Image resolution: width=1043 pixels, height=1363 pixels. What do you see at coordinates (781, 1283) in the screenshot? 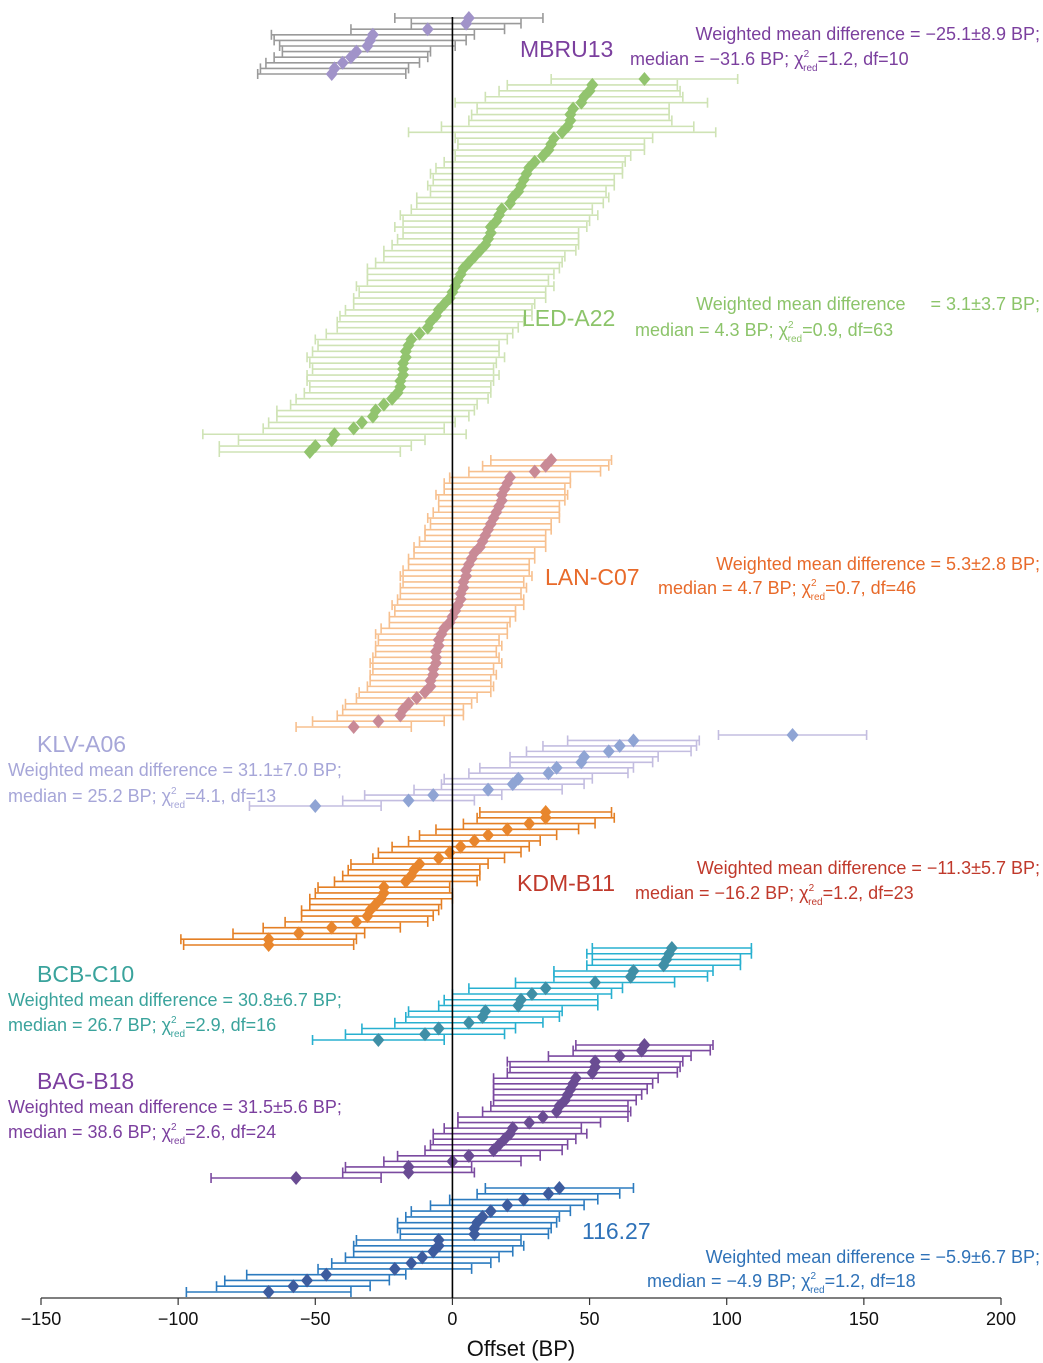
I see `group-note: median = −4.9 BP; χ2 red=1.2, df=18` at bounding box center [781, 1283].